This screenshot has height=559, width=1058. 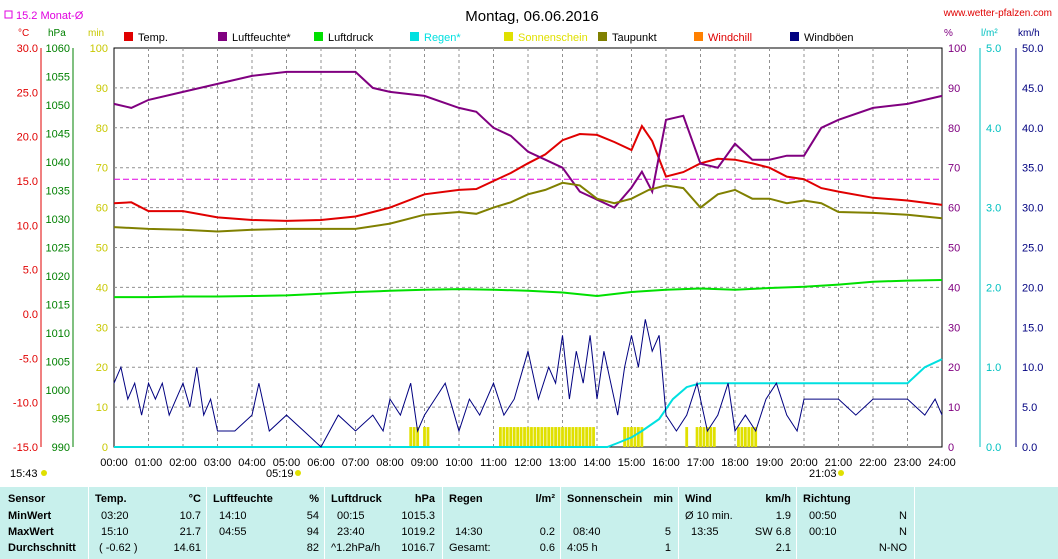 What do you see at coordinates (778, 499) in the screenshot?
I see `stats-header-wind-unit: km/h` at bounding box center [778, 499].